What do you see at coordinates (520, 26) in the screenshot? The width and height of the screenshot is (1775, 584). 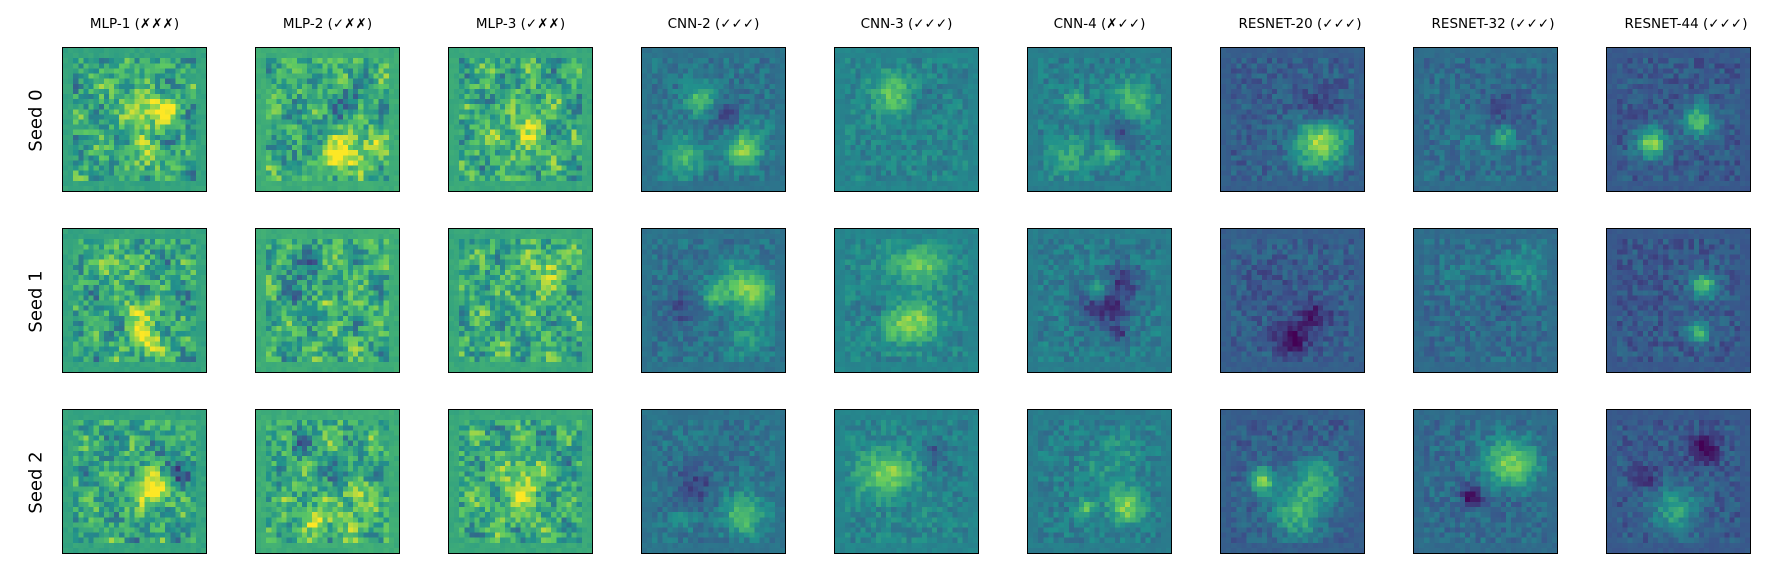 I see `column-title-mlp-3: MLP-3 (✓✗✗)` at bounding box center [520, 26].